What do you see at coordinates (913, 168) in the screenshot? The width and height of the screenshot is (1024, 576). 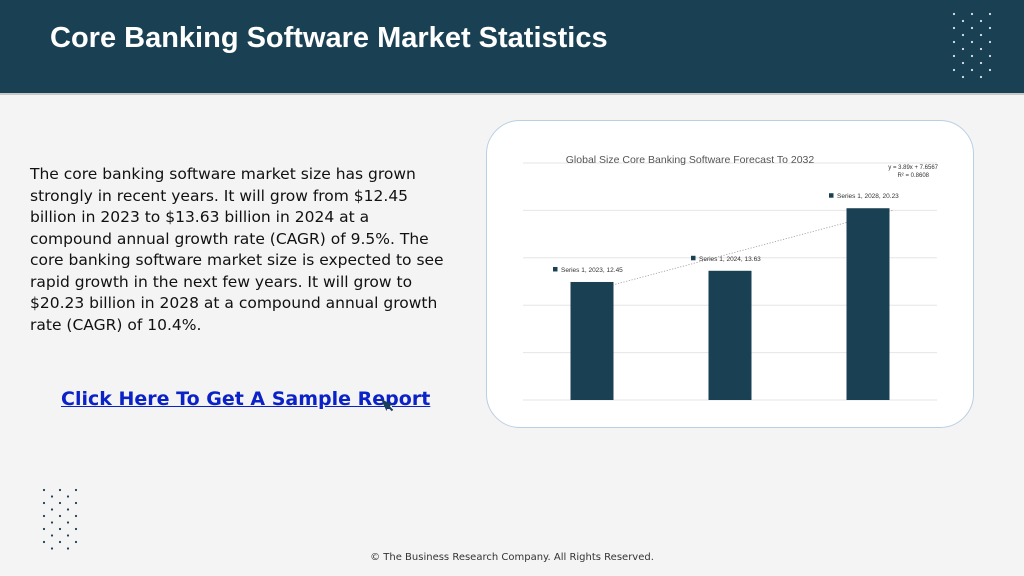 I see `trendline-equation: y = 3.89x + 7.6567` at bounding box center [913, 168].